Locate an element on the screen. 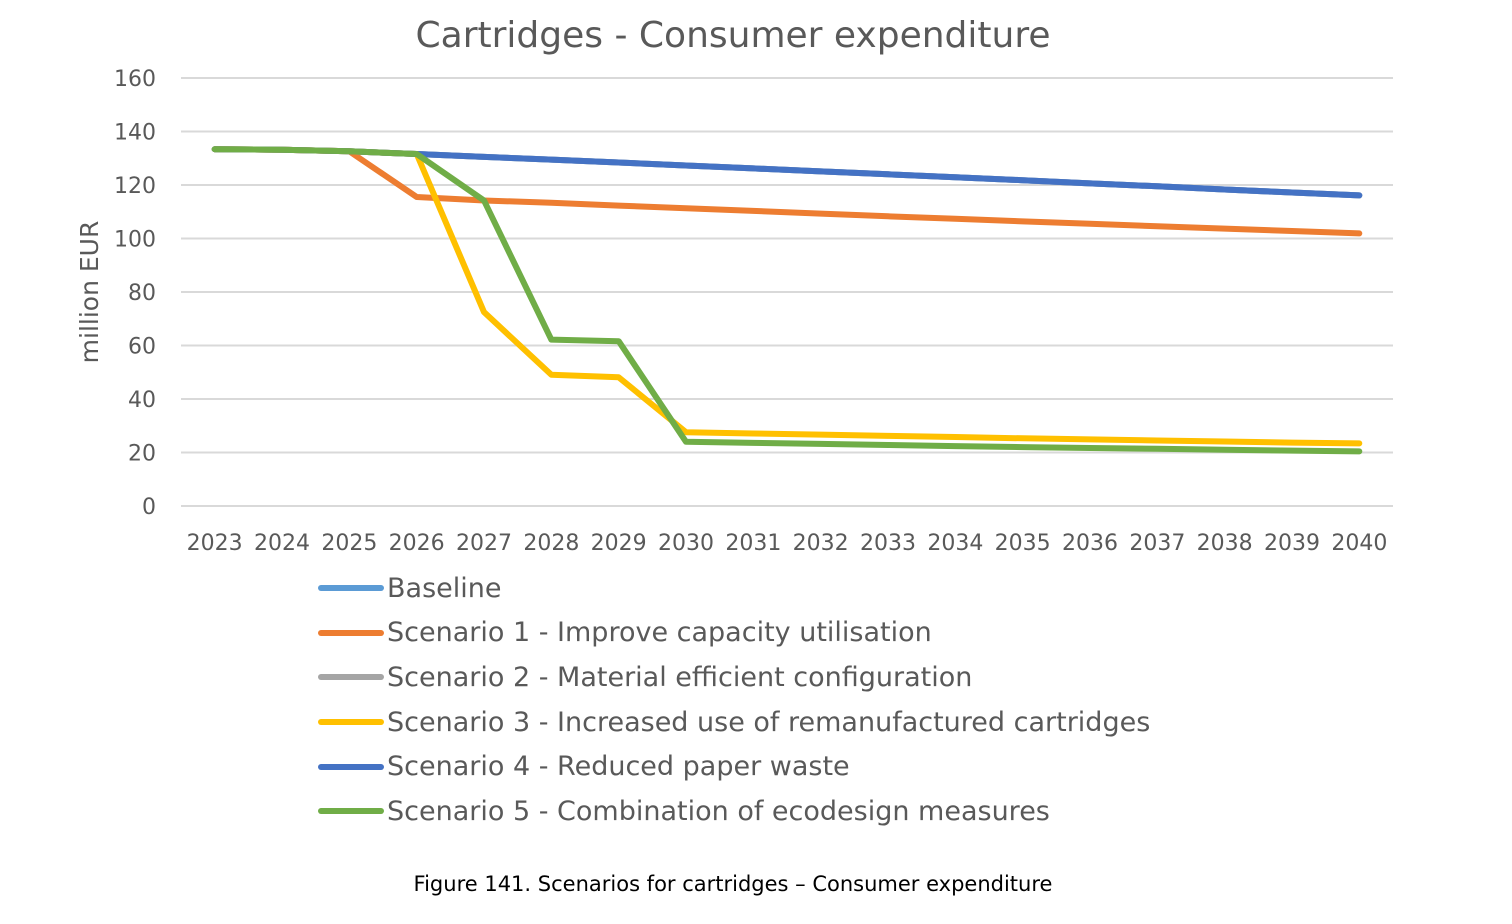  y-axis-label: million EUR is located at coordinates (89, 292).